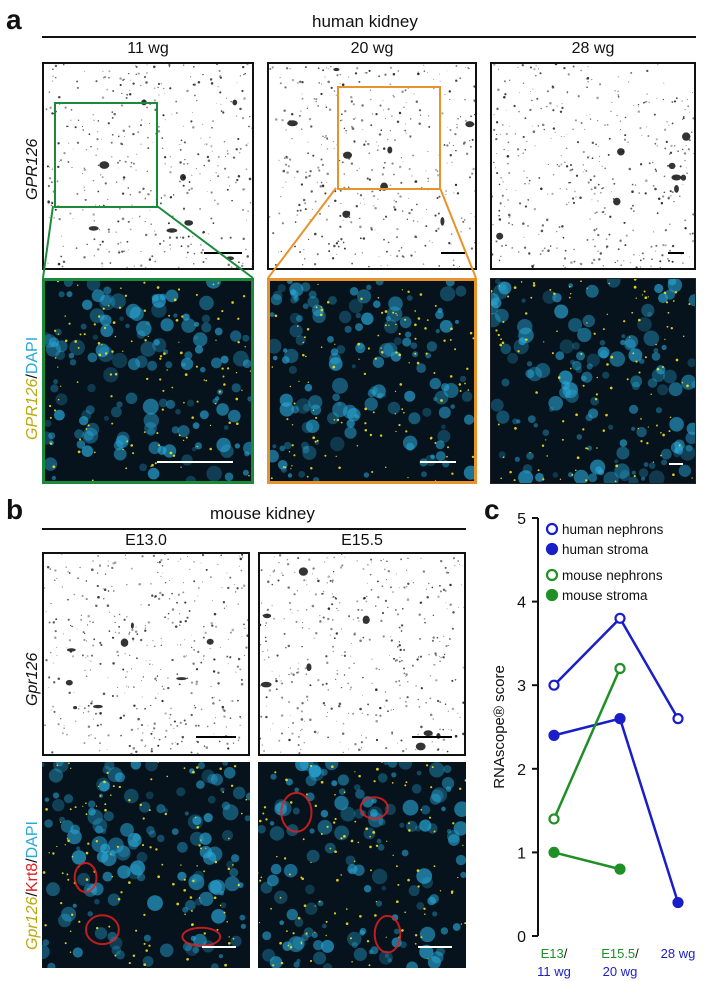 This screenshot has width=709, height=981. What do you see at coordinates (362, 540) in the screenshot?
I see `col-label-e155: E15.5` at bounding box center [362, 540].